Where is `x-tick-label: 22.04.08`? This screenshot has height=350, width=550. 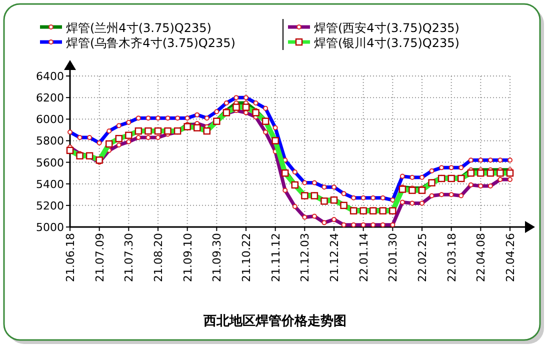 x-tick-label: 22.04.08 is located at coordinates (481, 257).